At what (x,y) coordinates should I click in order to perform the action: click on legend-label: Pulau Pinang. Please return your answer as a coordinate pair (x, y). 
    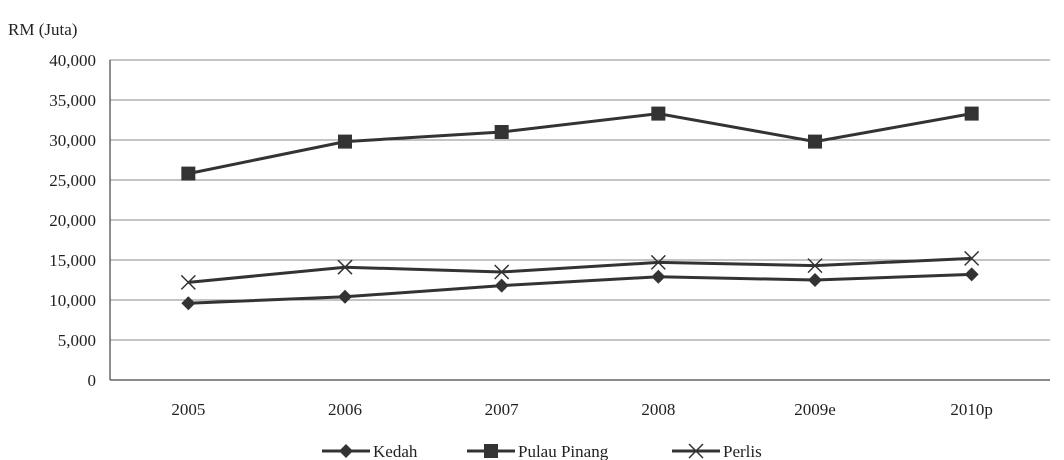
    Looking at the image, I should click on (563, 451).